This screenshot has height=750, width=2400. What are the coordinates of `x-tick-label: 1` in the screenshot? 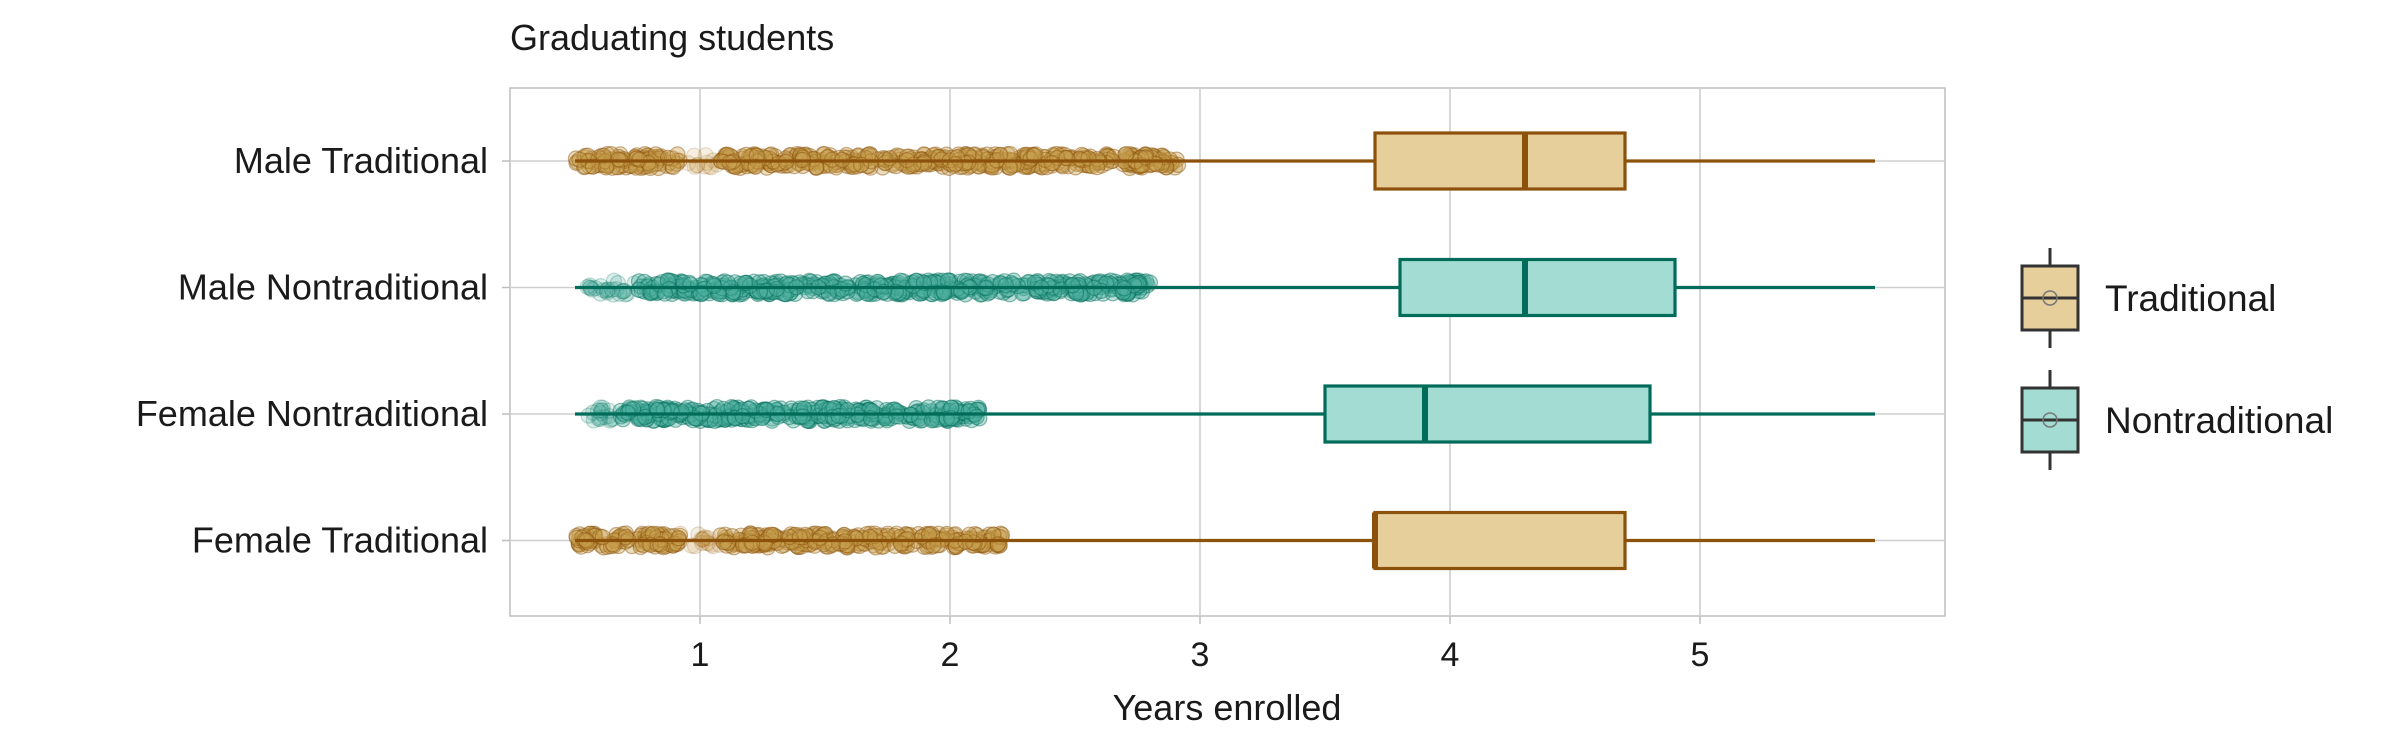 It's located at (700, 655).